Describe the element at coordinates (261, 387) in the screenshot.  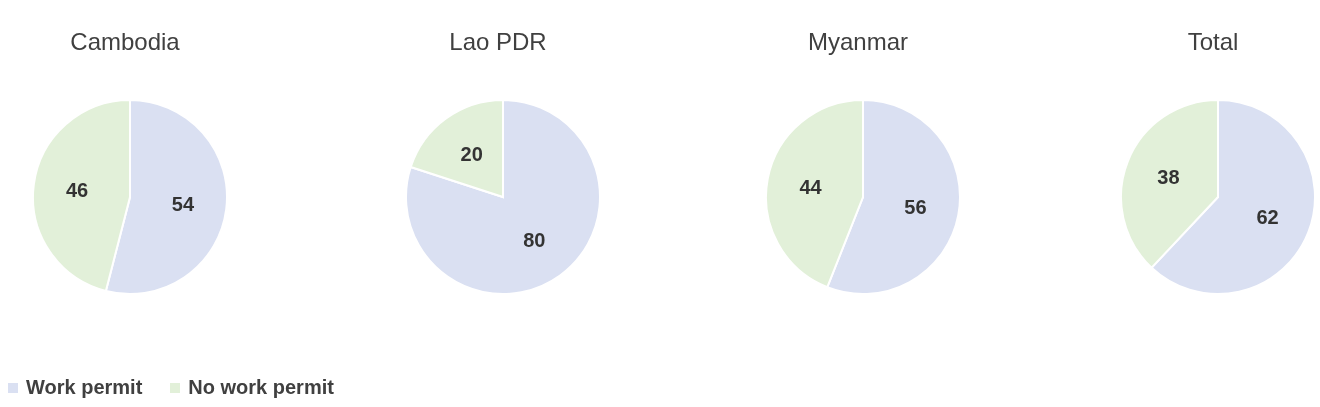
I see `legend-label: No work permit` at that location.